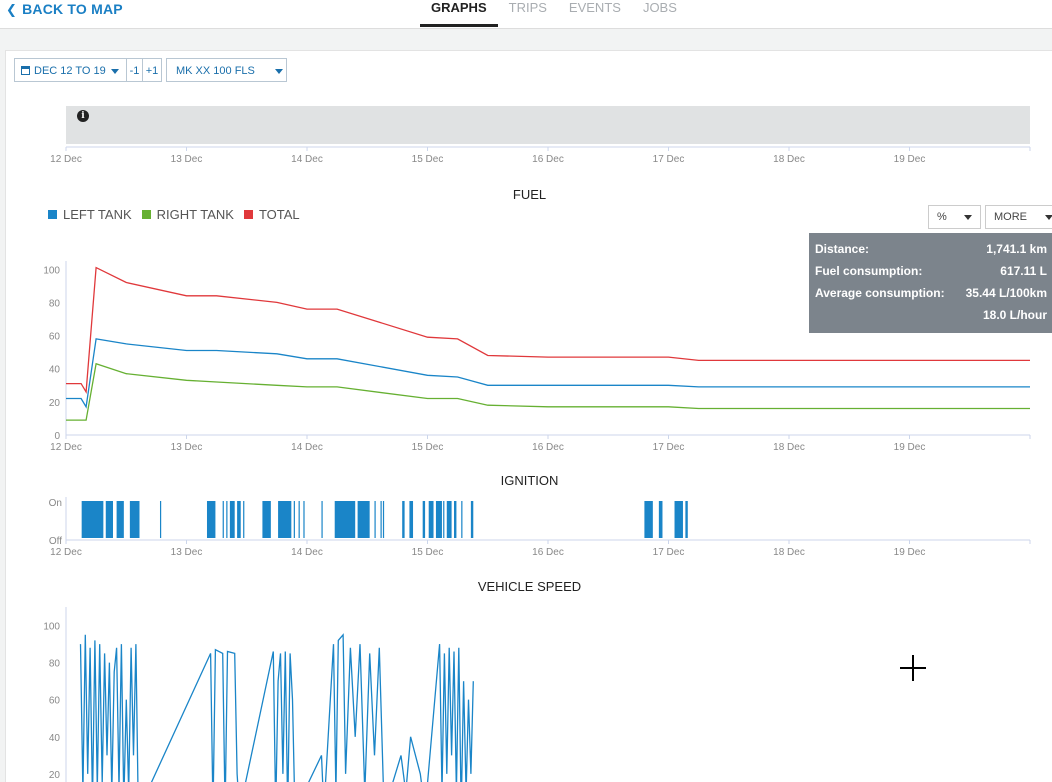 The height and width of the screenshot is (782, 1052). I want to click on speed-series-line, so click(276, 707).